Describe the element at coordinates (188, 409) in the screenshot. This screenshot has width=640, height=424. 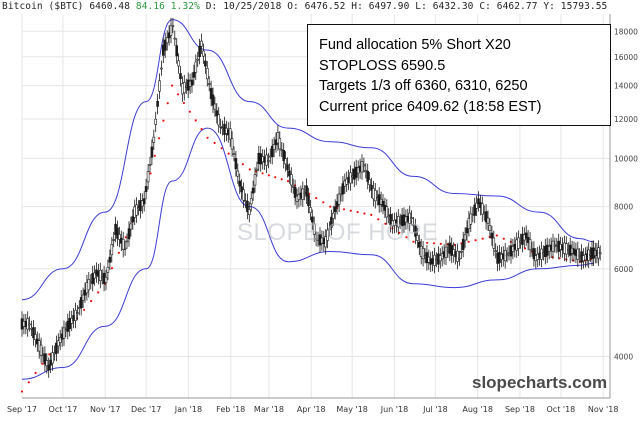
I see `x-tick-label: Jan '18` at that location.